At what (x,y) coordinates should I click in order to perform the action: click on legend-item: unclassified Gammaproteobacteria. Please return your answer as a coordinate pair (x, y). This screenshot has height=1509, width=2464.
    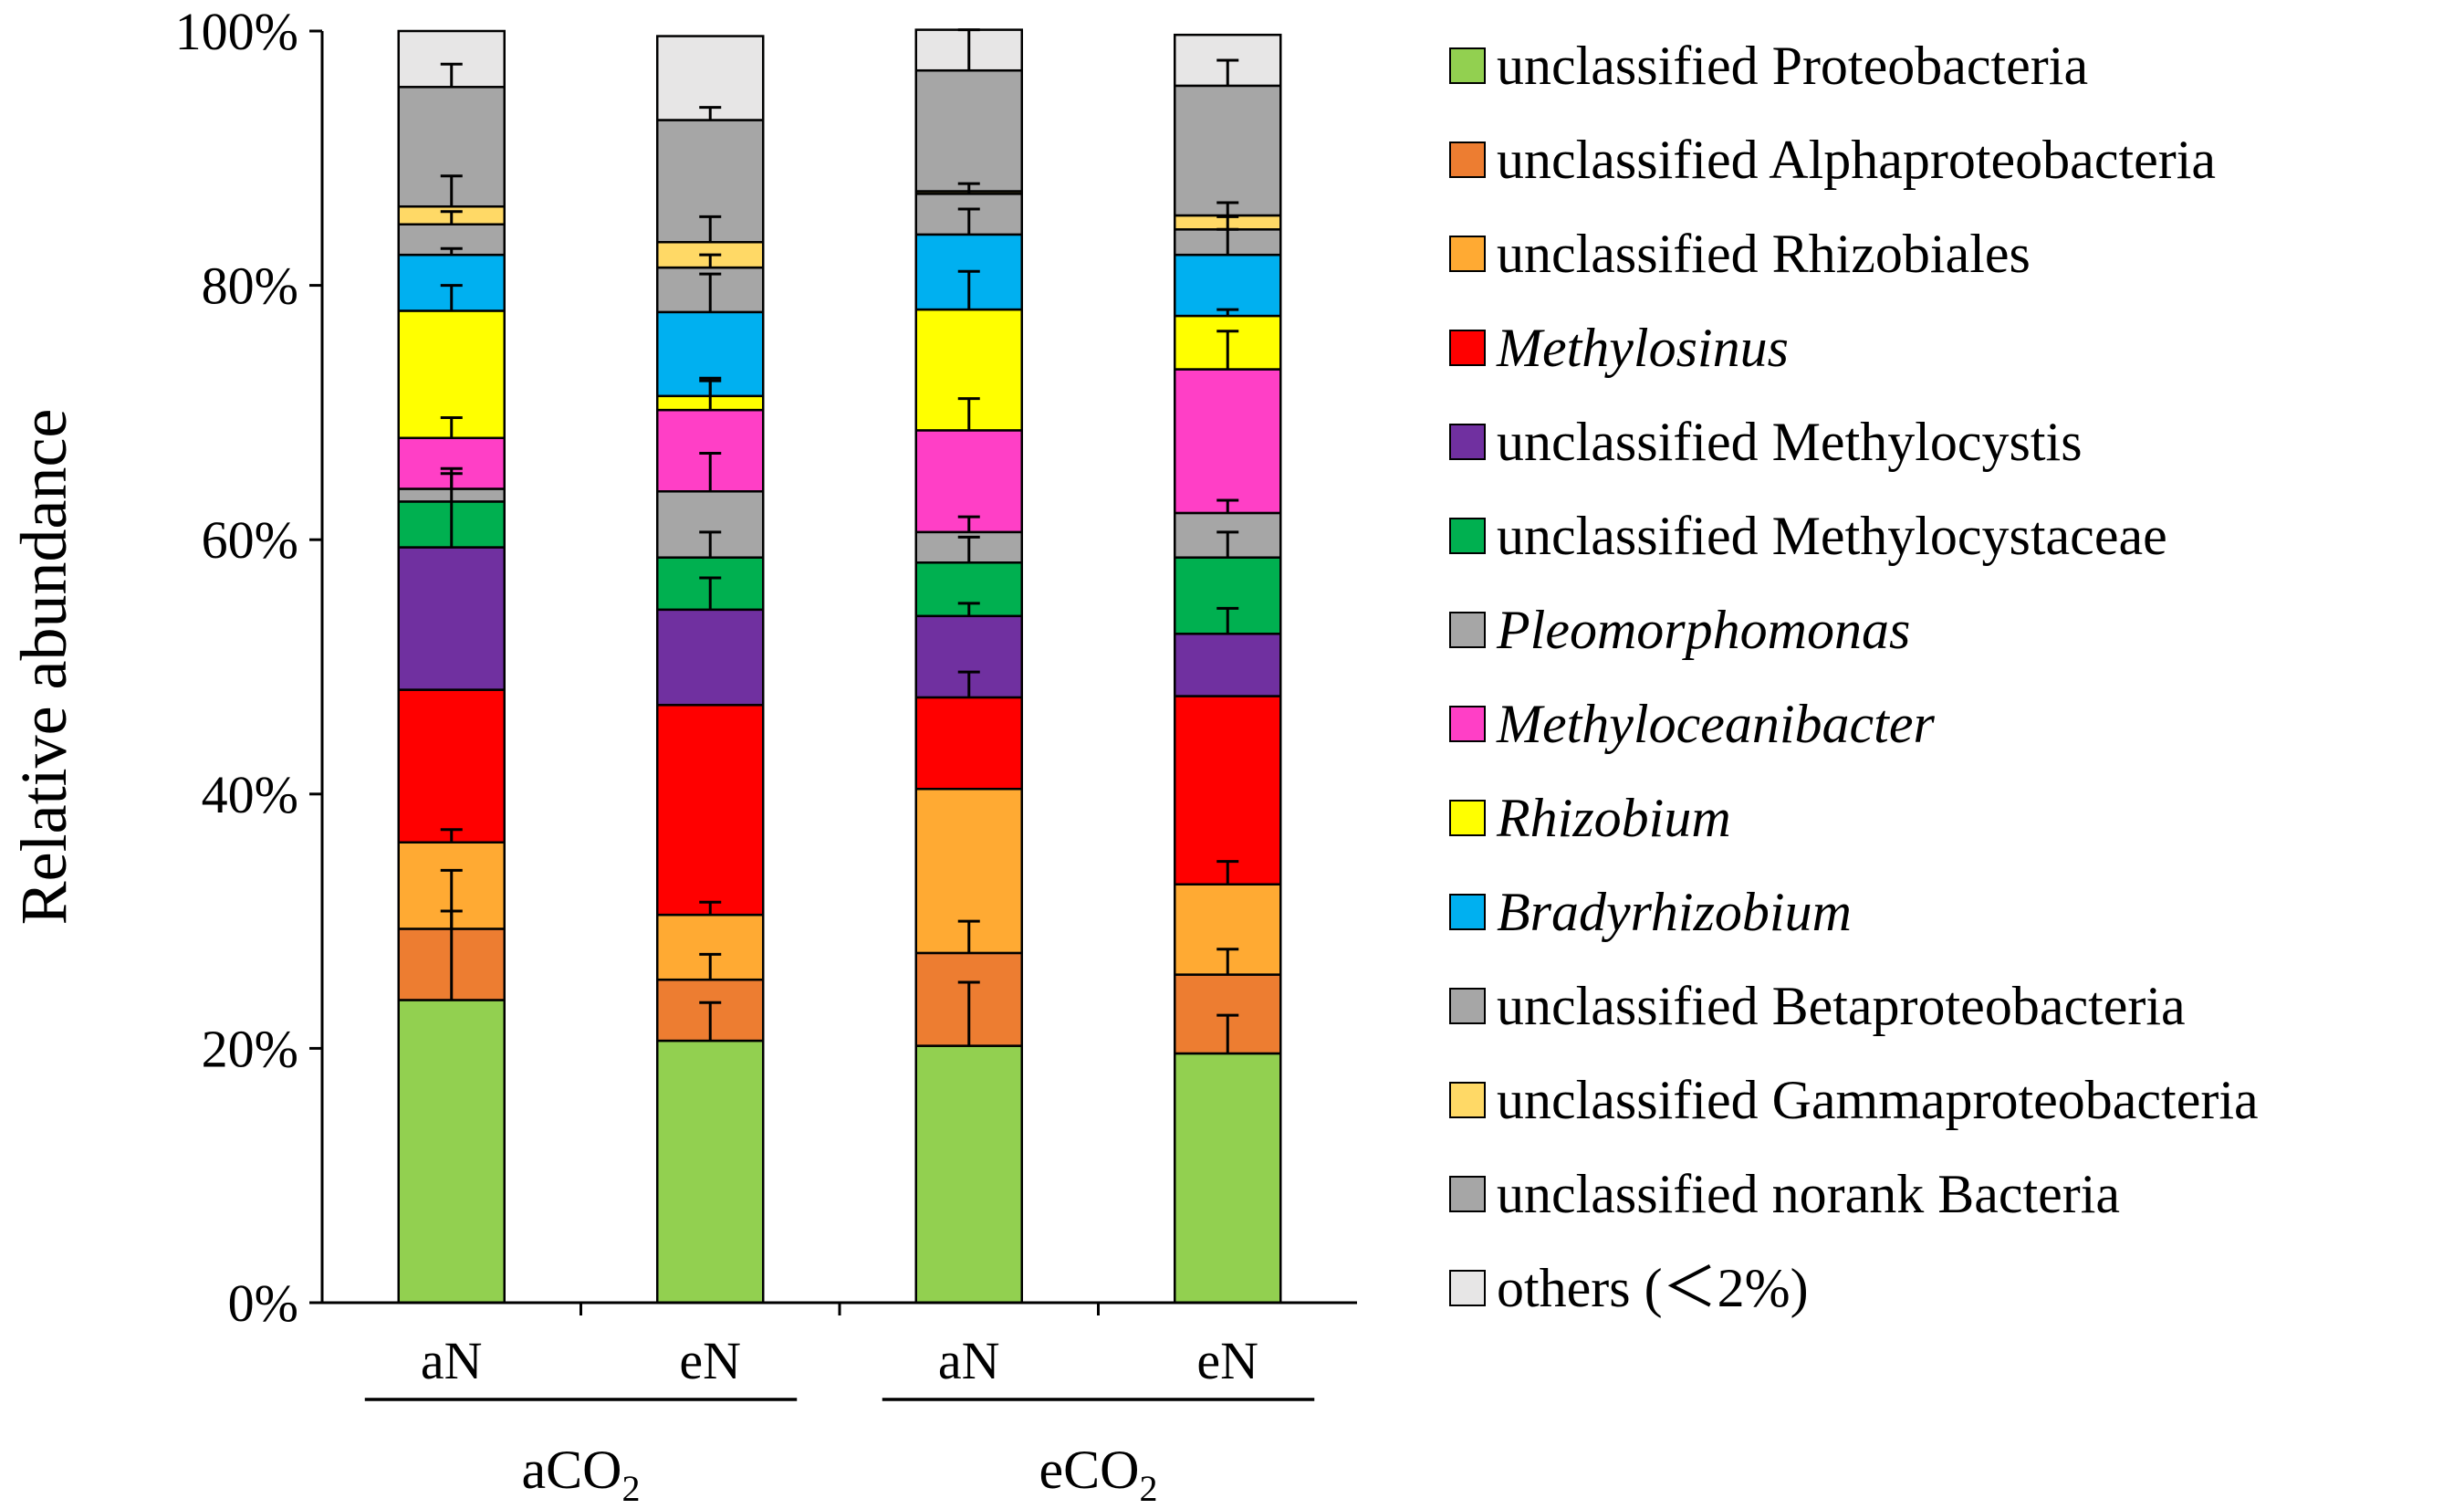
    Looking at the image, I should click on (1951, 1100).